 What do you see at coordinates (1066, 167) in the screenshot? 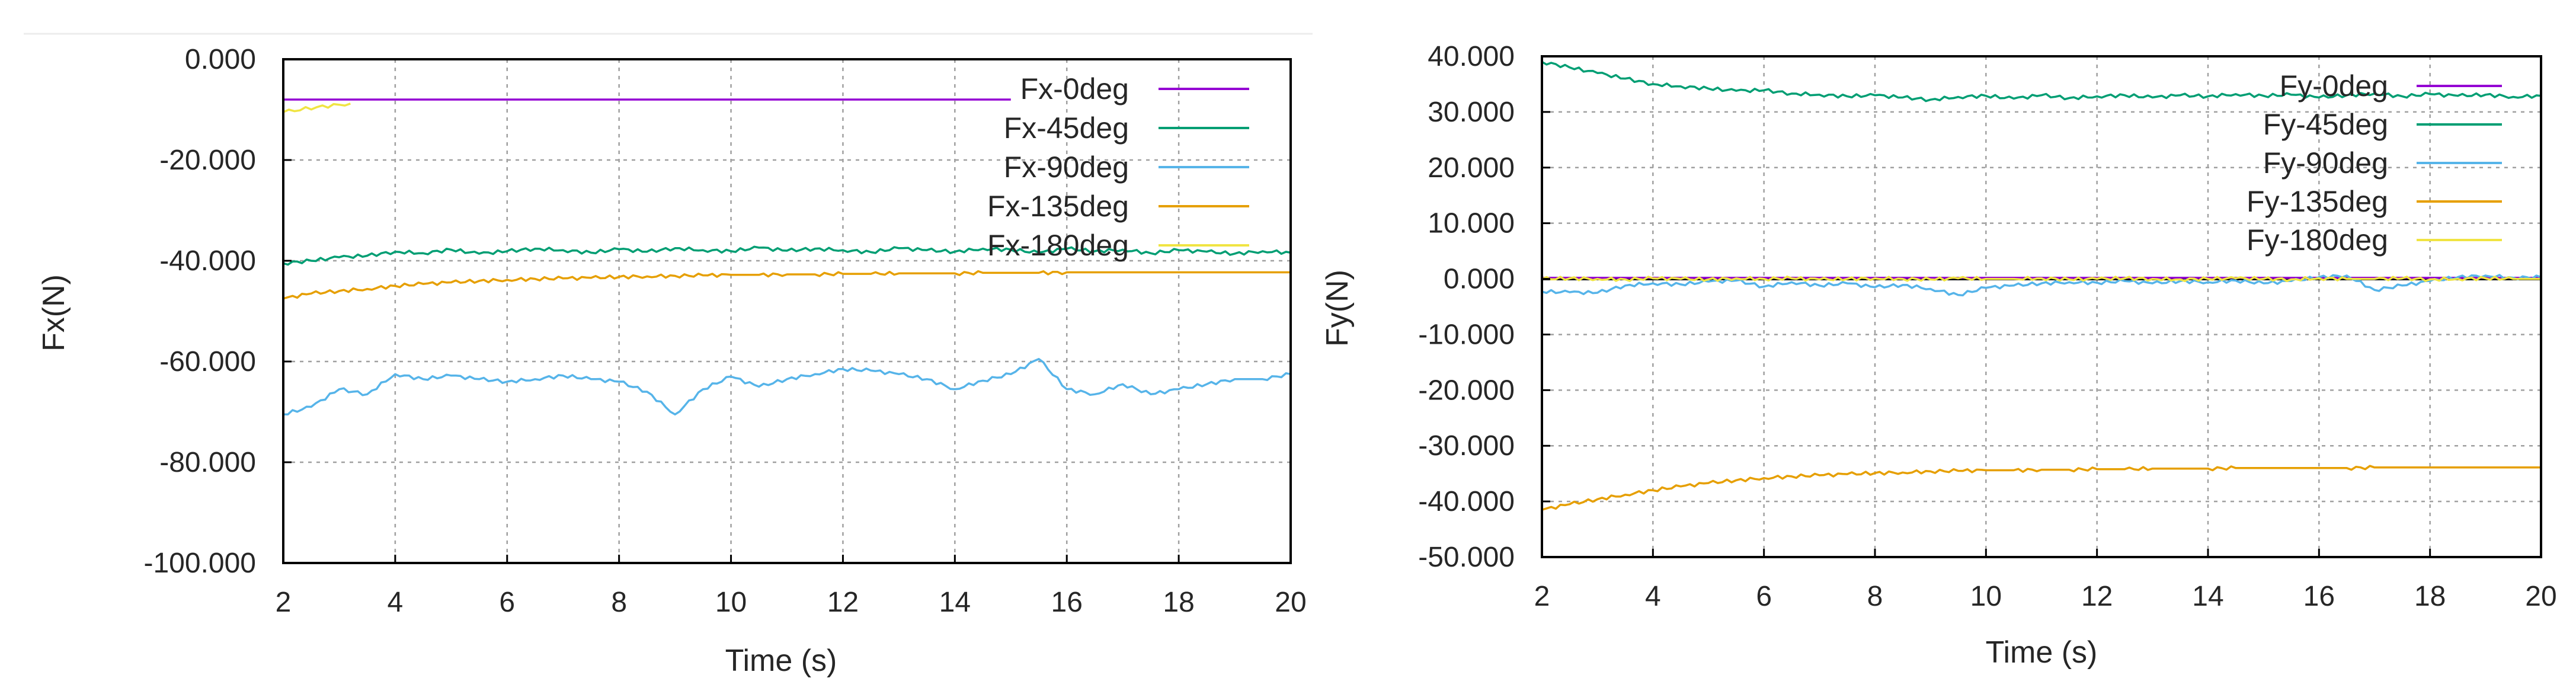
I see `fx-legend-label: Fx-90deg` at bounding box center [1066, 167].